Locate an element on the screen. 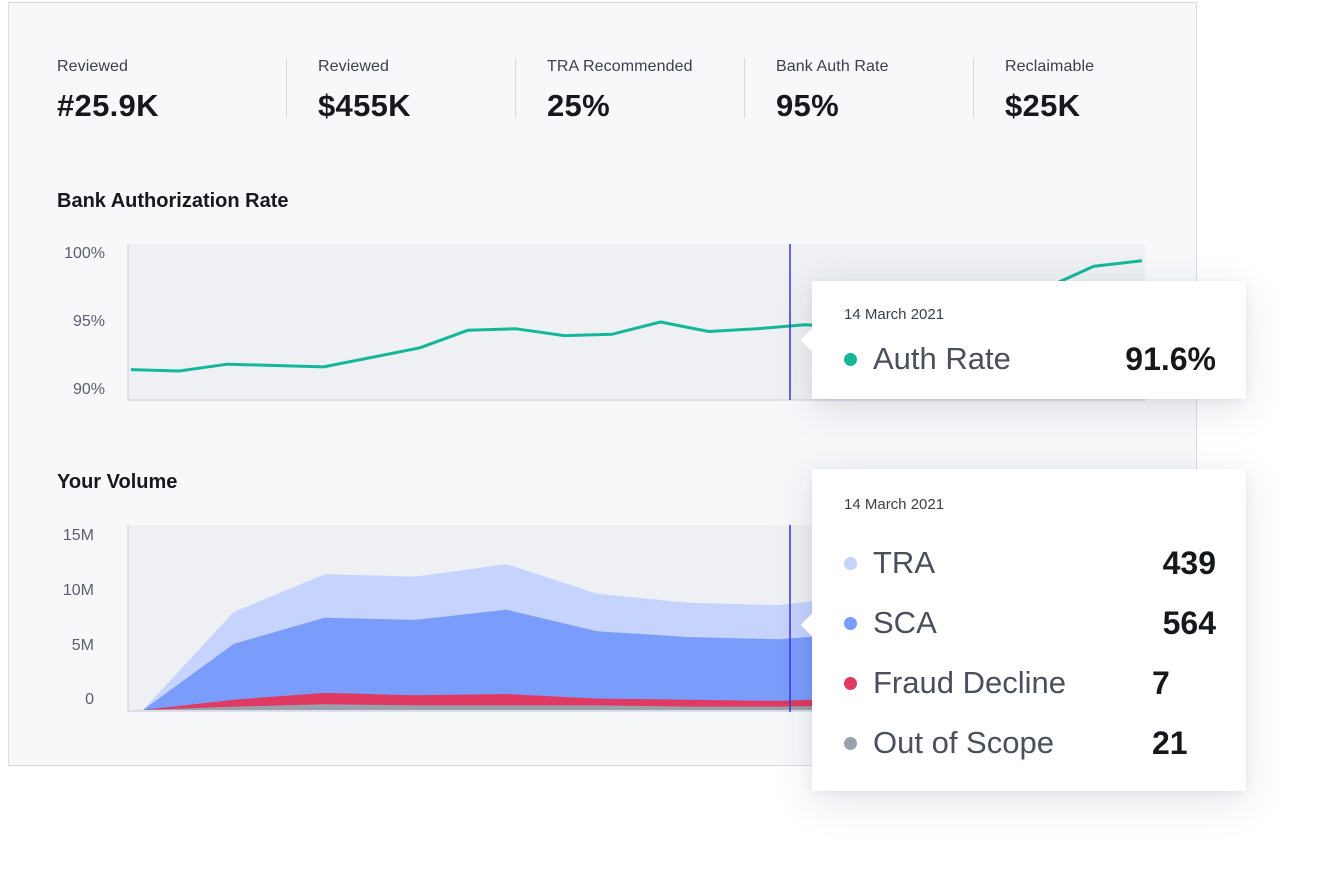  tooltip-row-value: 21 is located at coordinates (1170, 742).